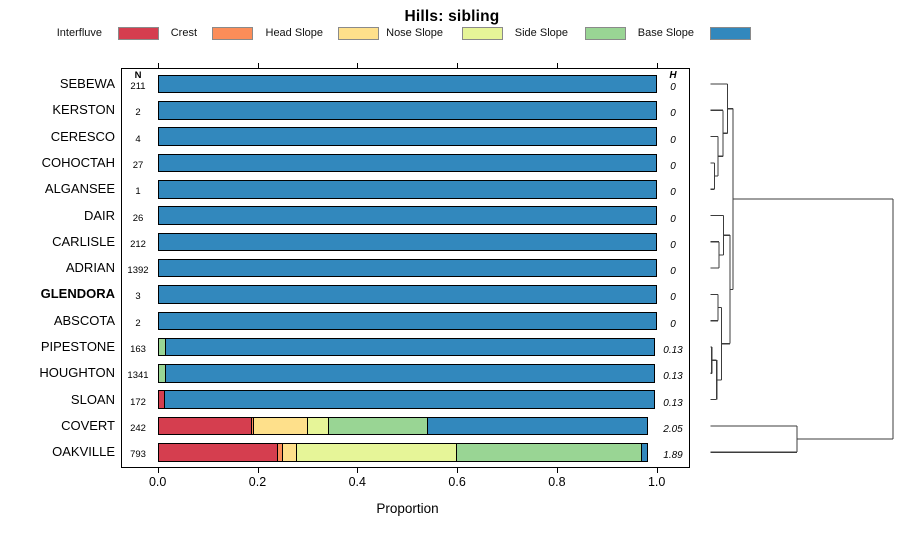 This screenshot has height=540, width=900. Describe the element at coordinates (82, 136) in the screenshot. I see `row-label: CERESCO` at that location.